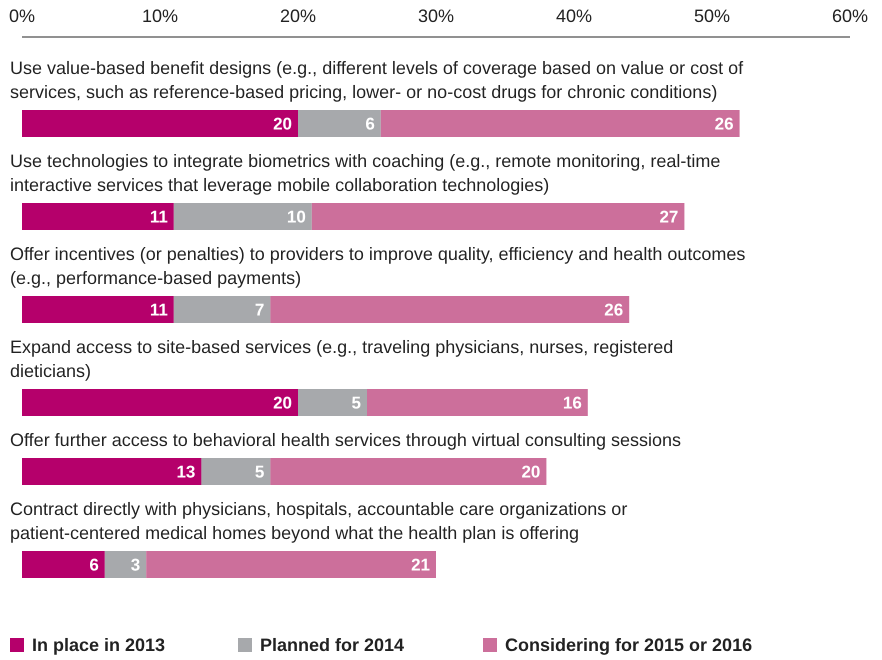 The image size is (882, 660). I want to click on y-tick-label: Contract directly with physicians, hospitals, accountable care organizations or patient-centered medical homes beyond what the health plan is offering, so click(319, 521).